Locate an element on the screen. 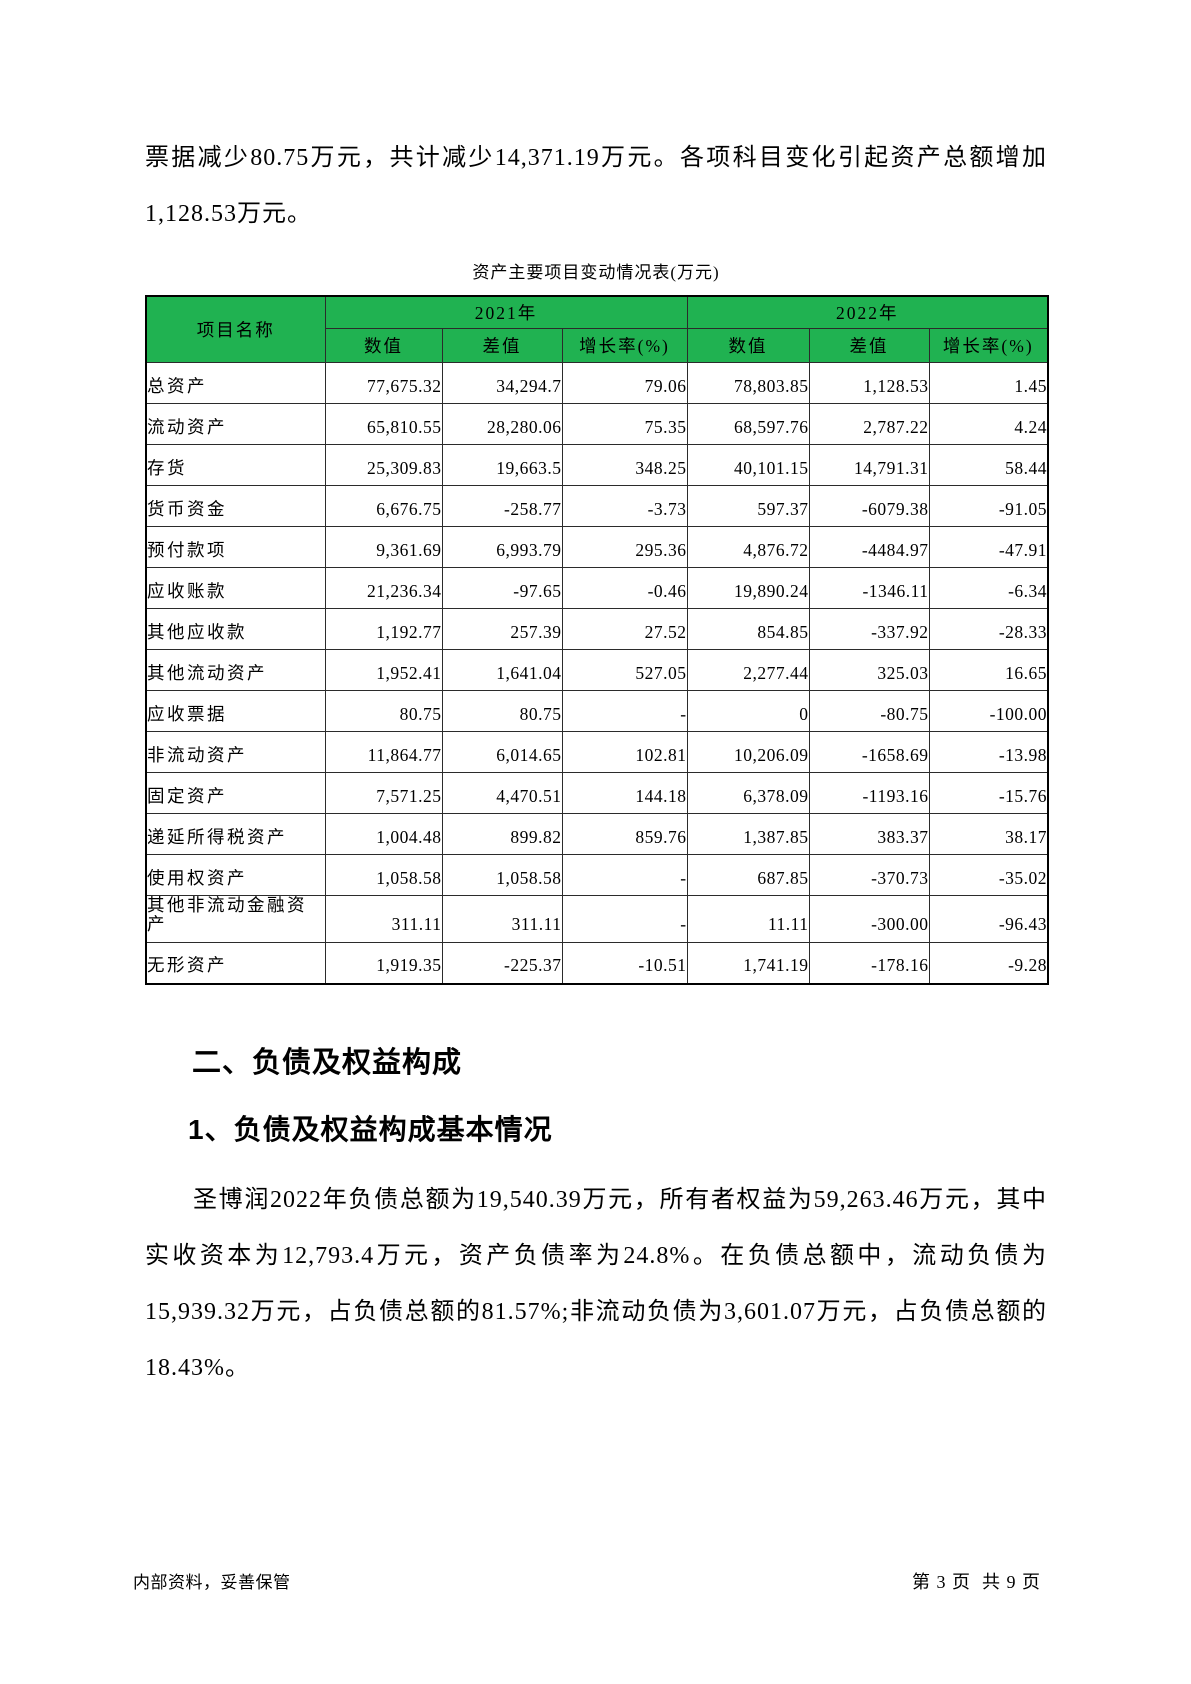 The height and width of the screenshot is (1684, 1191). row-item-name: 存货 is located at coordinates (235, 465).